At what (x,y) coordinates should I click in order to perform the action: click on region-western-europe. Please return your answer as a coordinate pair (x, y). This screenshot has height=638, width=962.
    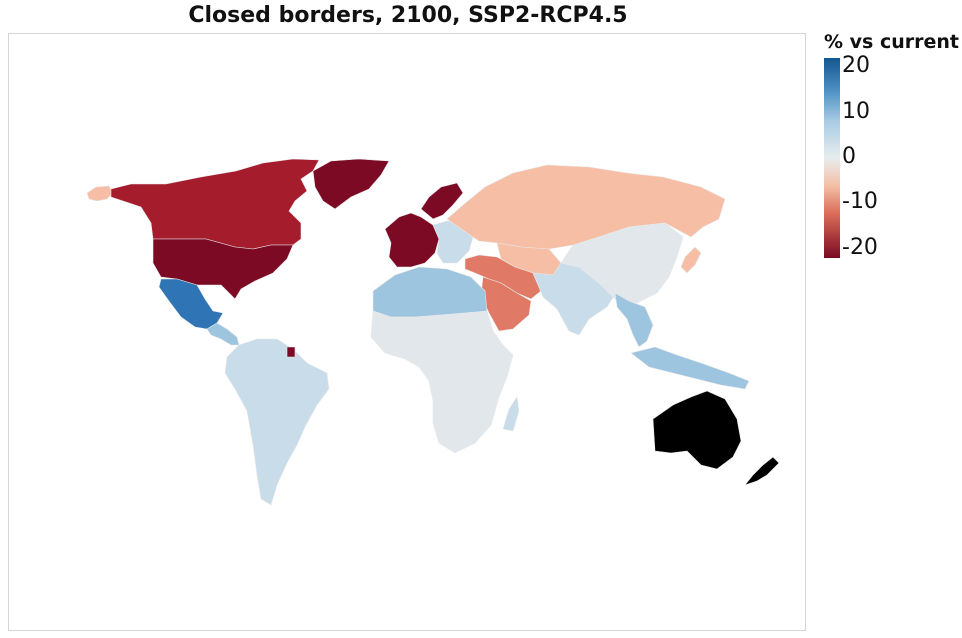
    Looking at the image, I should click on (412, 240).